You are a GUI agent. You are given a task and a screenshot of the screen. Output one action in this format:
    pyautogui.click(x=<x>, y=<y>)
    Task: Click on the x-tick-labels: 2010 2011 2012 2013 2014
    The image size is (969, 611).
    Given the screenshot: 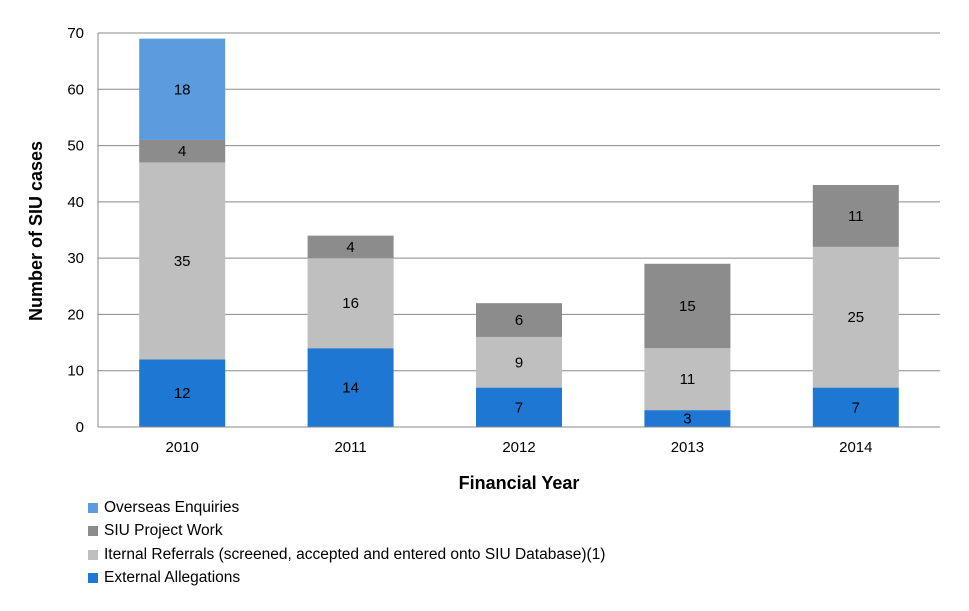 What is the action you would take?
    pyautogui.click(x=519, y=447)
    